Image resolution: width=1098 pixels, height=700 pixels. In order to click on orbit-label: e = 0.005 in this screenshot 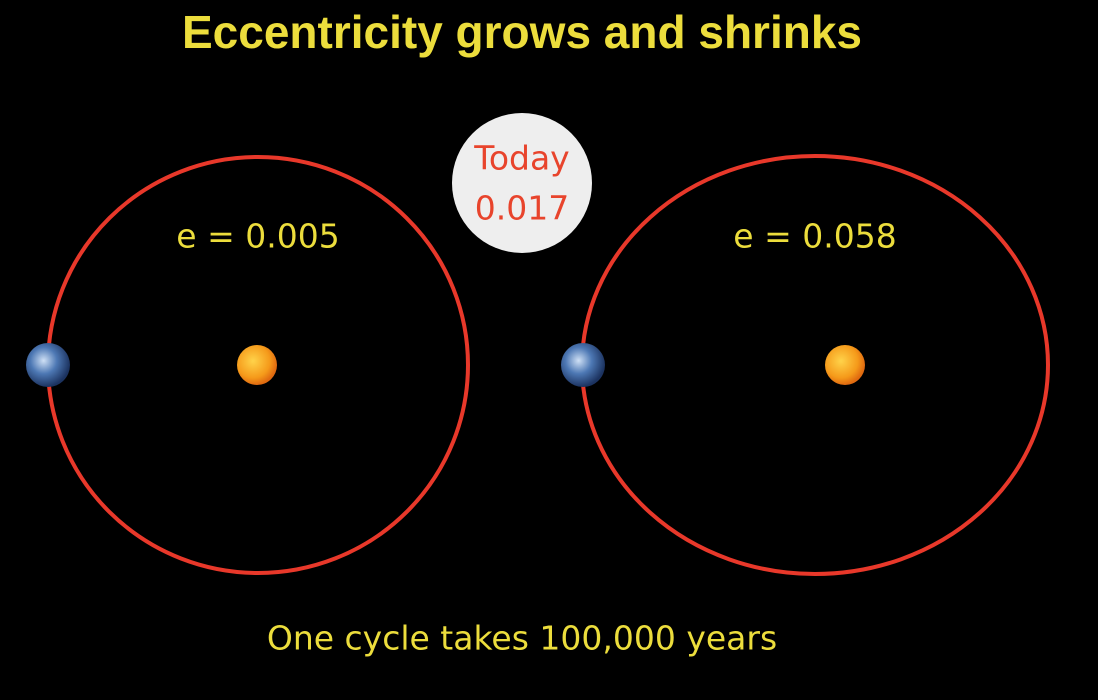, I will do `click(257, 236)`.